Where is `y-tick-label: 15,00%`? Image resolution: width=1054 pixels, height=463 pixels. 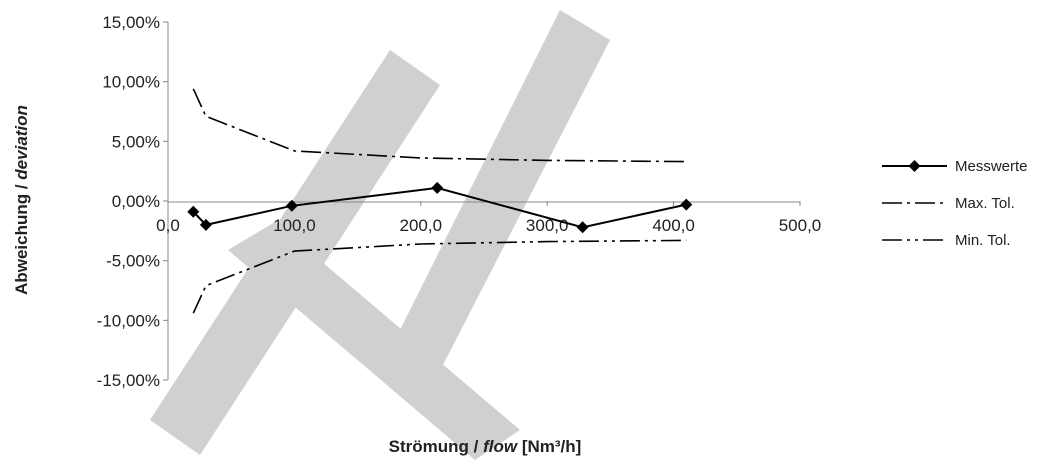 y-tick-label: 15,00% is located at coordinates (131, 22).